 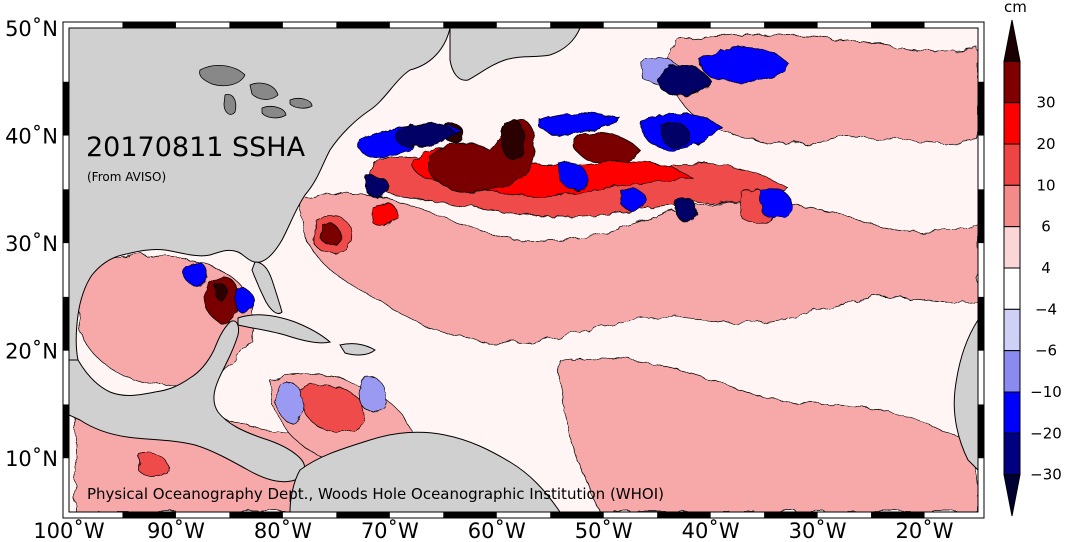 I want to click on x-tick-label: 40˚W, so click(x=711, y=530).